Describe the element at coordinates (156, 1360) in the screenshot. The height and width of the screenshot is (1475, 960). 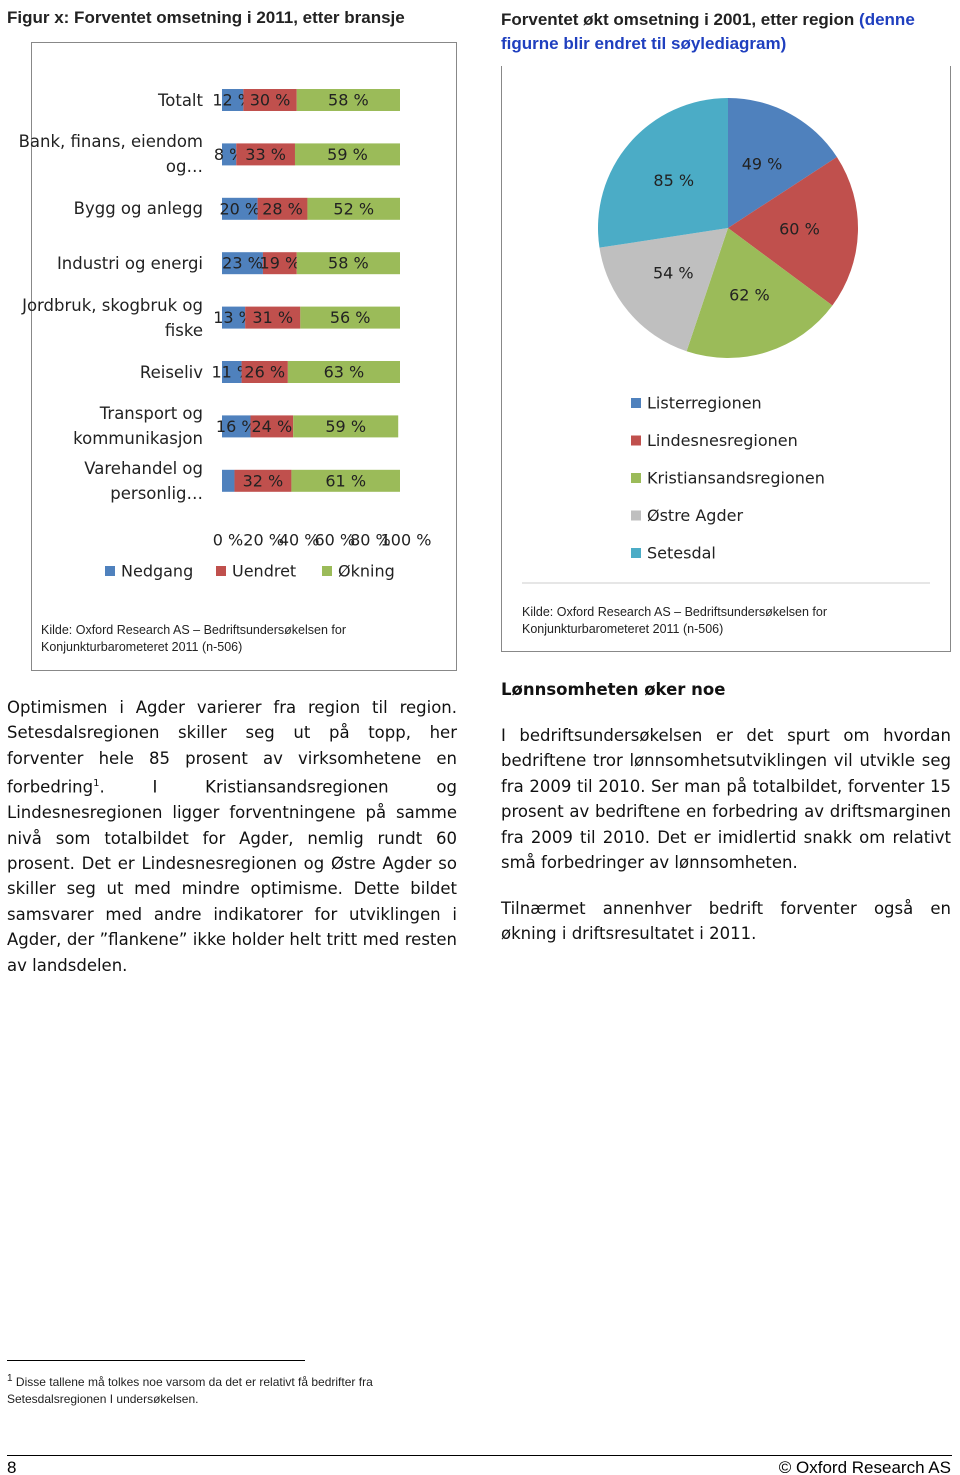
I see `footnote-rule` at that location.